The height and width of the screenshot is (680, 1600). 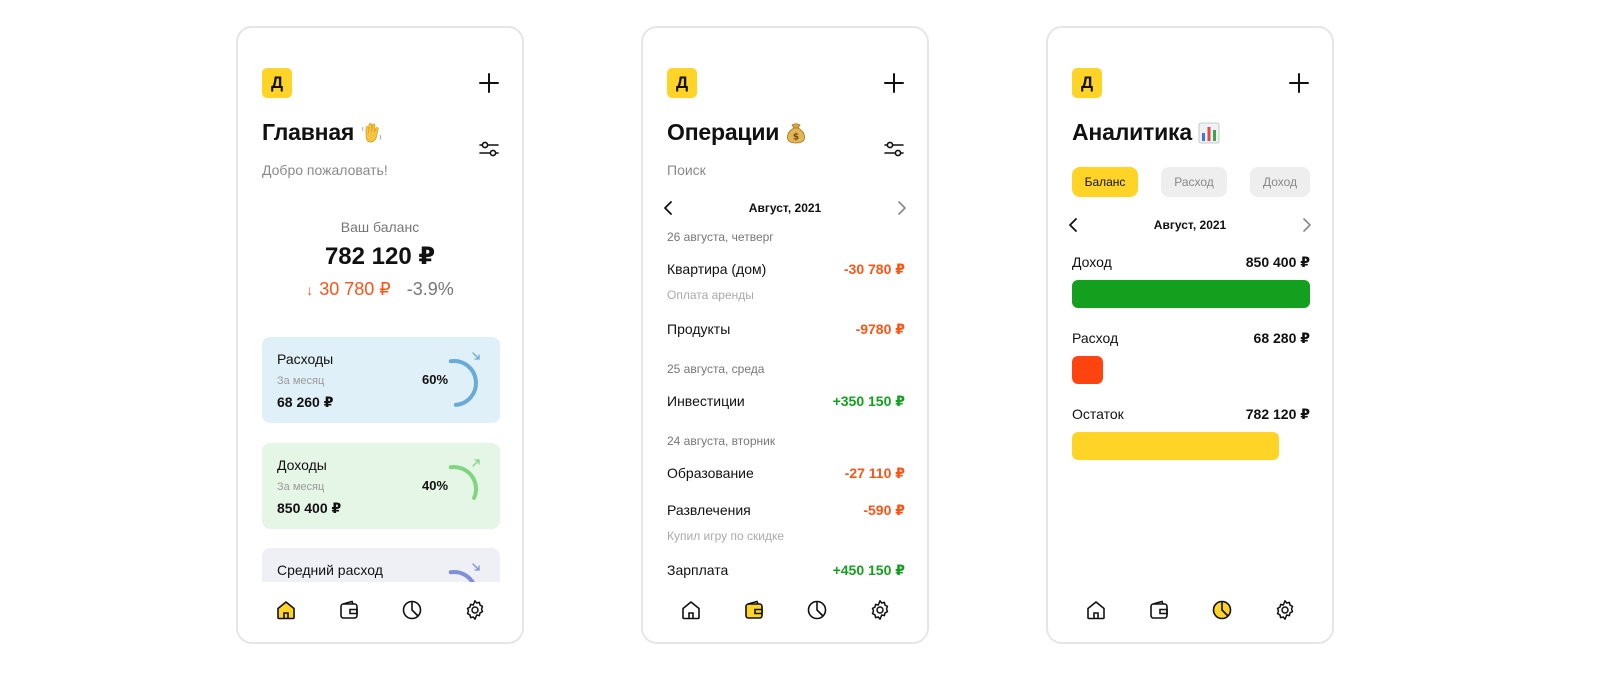 I want to click on operation-amount: -30 780 ₽, so click(x=874, y=269).